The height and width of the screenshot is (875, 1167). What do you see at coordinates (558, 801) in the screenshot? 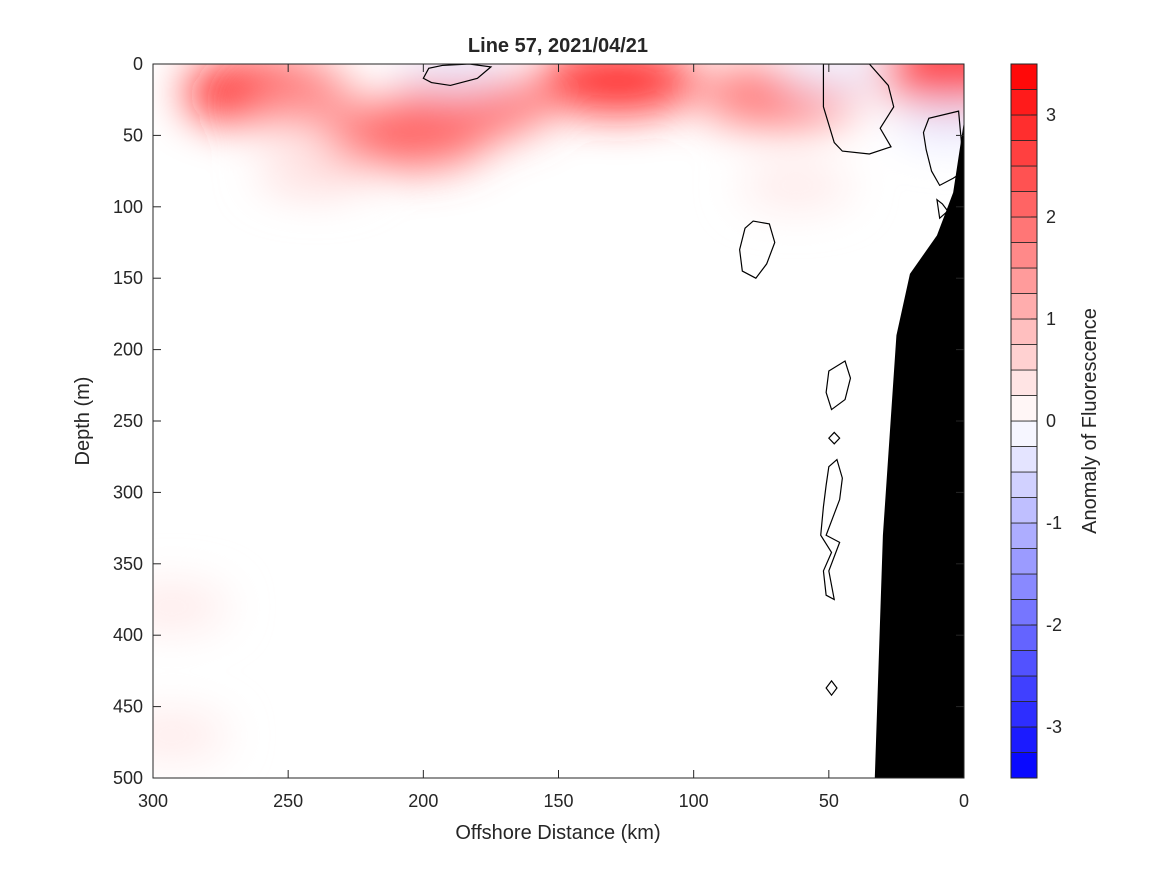
I see `x-tick-label: 150` at bounding box center [558, 801].